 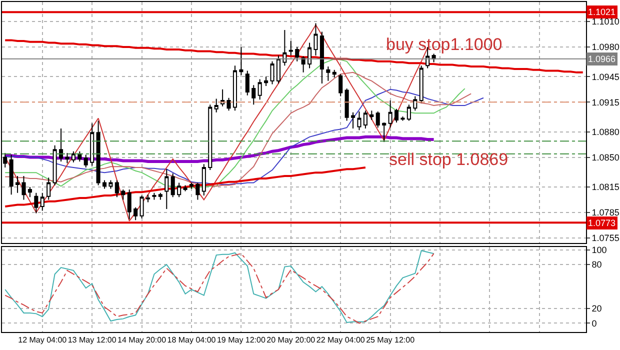 What do you see at coordinates (606, 131) in the screenshot?
I see `y-tick-label: 1.0880` at bounding box center [606, 131].